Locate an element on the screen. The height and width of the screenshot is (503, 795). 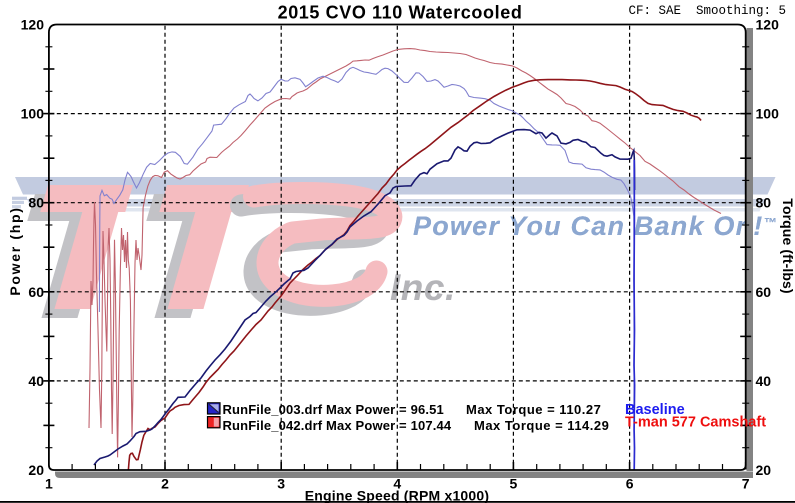
svg-text: Engine Speed (RPM x1000) is located at coordinates (397, 495).